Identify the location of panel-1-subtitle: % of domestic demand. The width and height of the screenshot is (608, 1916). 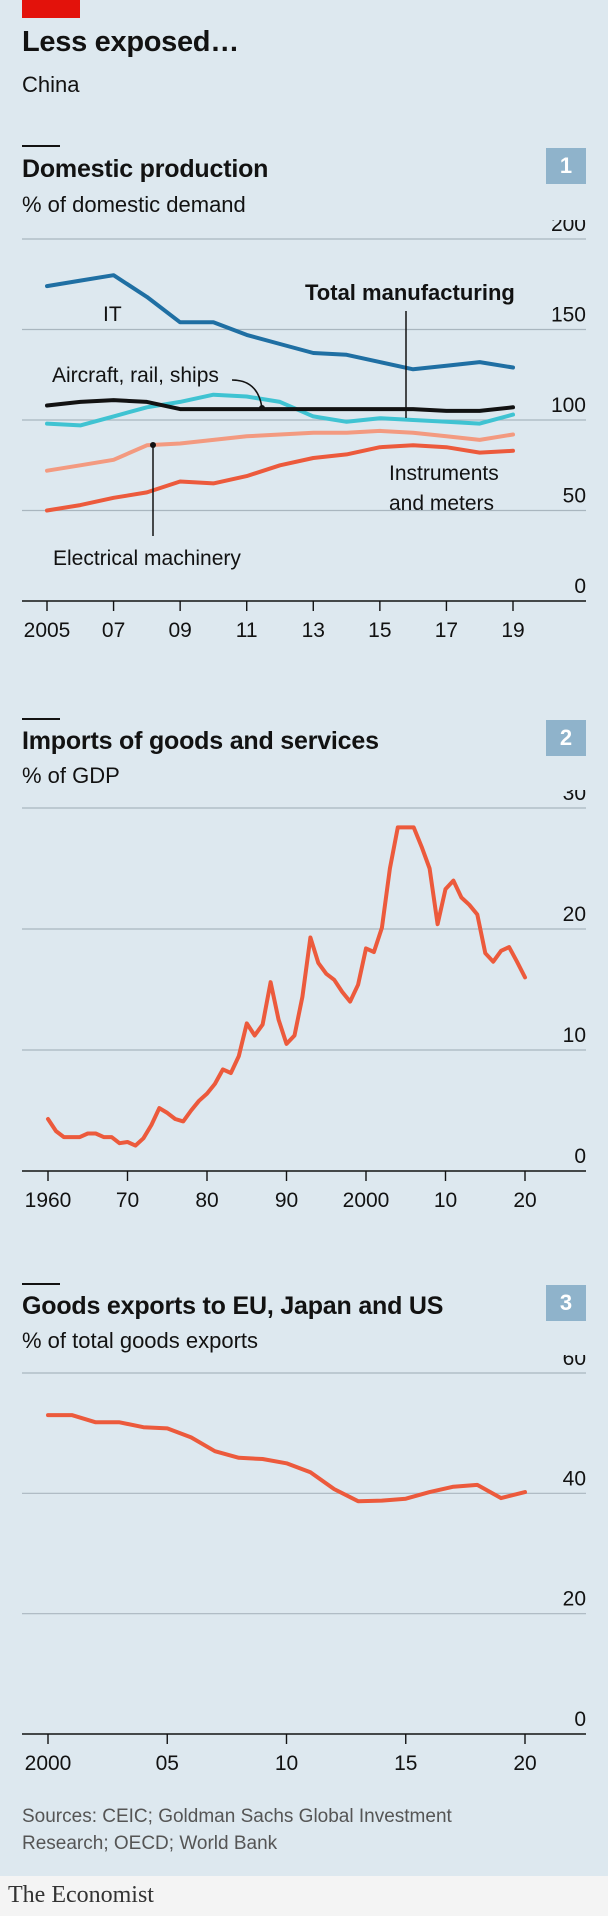
(134, 204).